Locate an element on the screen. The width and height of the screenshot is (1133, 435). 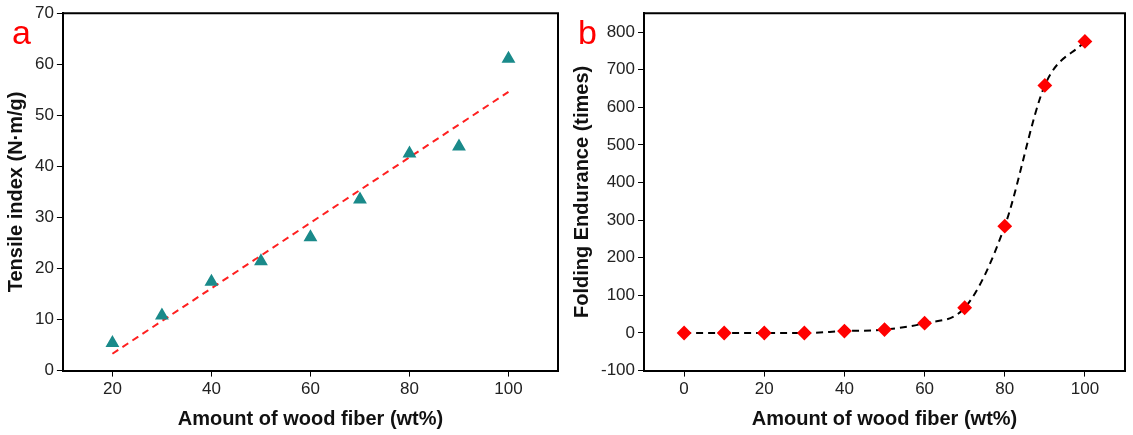
x-tick-label: 0 is located at coordinates (684, 389).